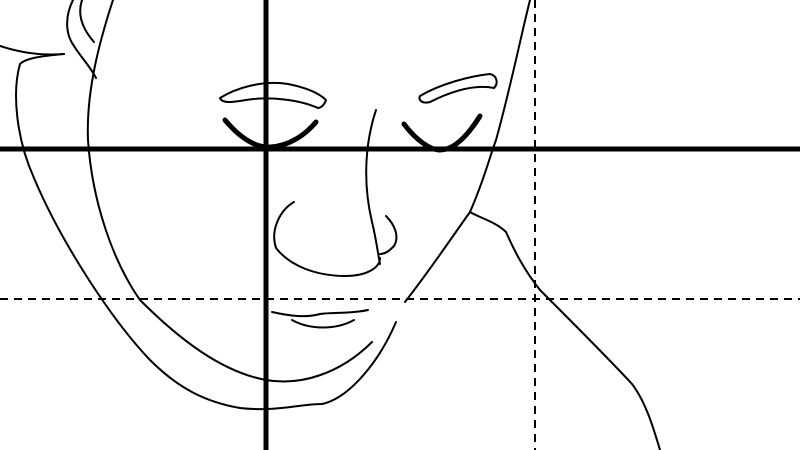 The width and height of the screenshot is (800, 450). What do you see at coordinates (373, 187) in the screenshot?
I see `nose-bridge` at bounding box center [373, 187].